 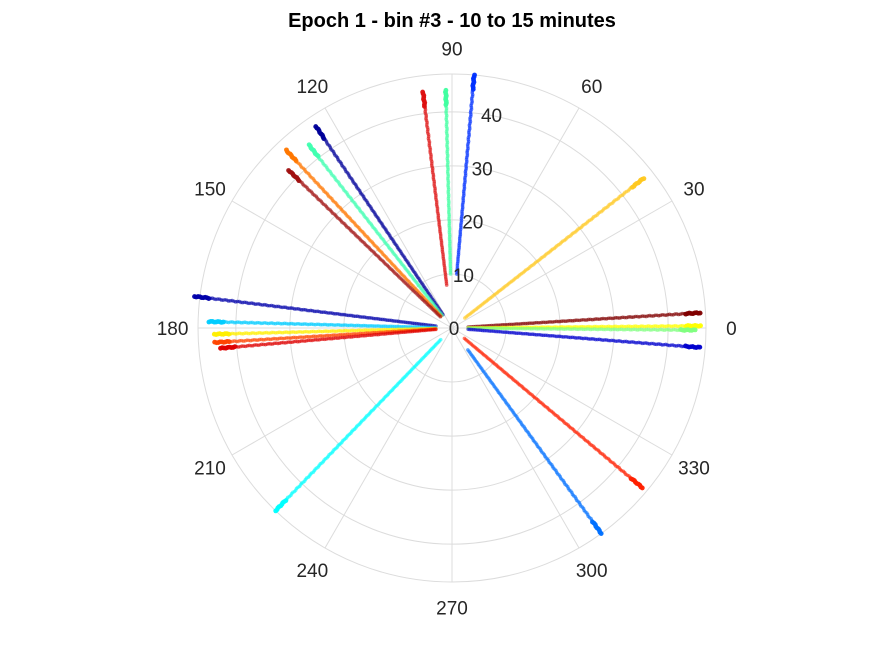 What do you see at coordinates (463, 276) in the screenshot?
I see `r-tick-label: 10` at bounding box center [463, 276].